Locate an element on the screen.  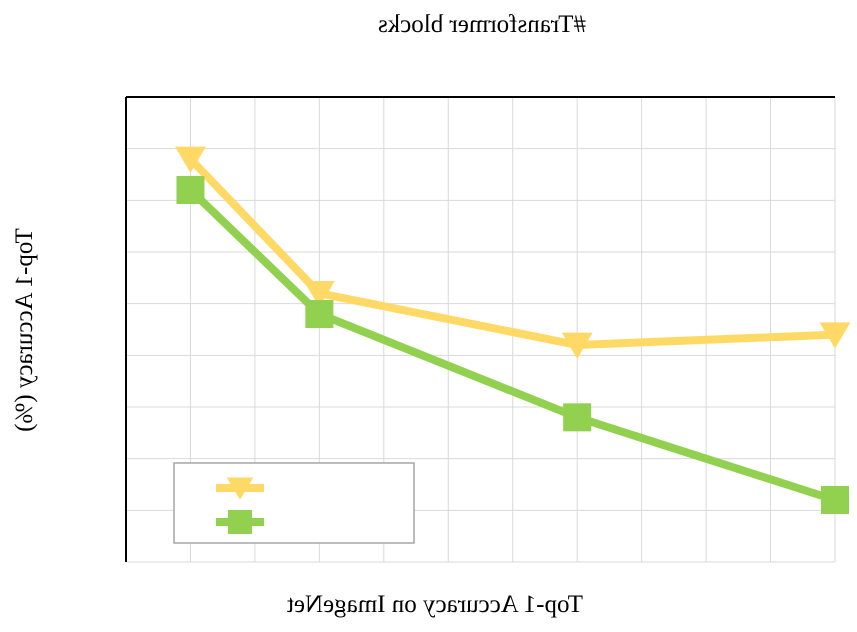
legend-box is located at coordinates (294, 503).